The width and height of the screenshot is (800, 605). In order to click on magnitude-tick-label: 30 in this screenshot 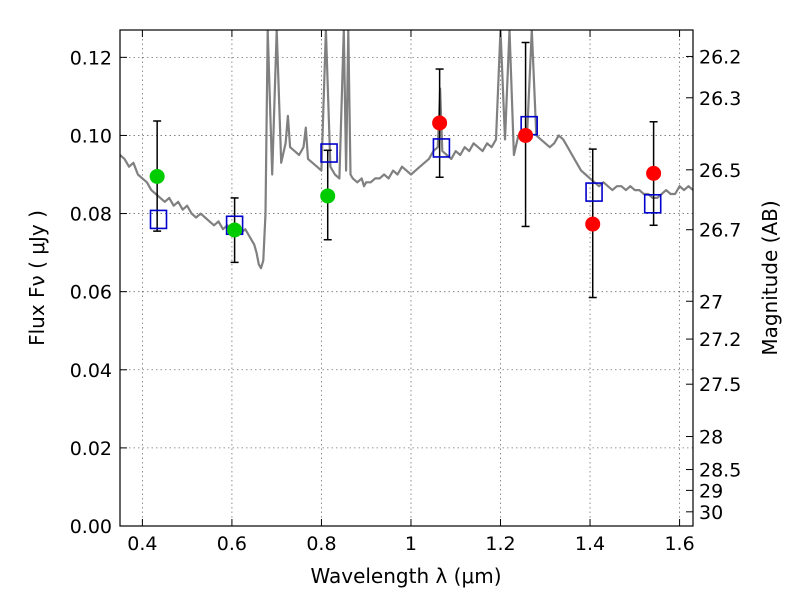, I will do `click(711, 513)`.